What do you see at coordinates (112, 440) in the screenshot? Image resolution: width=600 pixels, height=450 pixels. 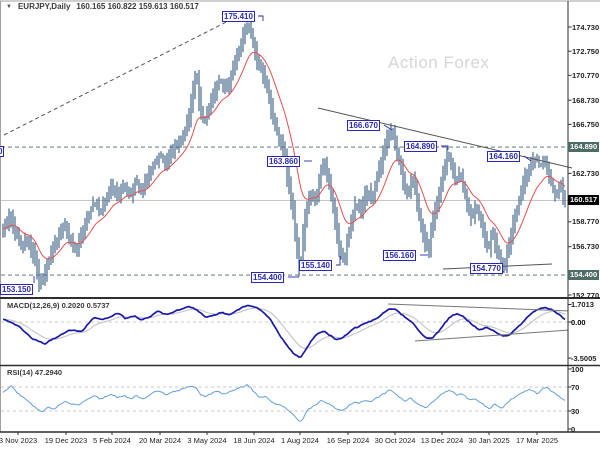 I see `date-label: 5 Feb 2024` at bounding box center [112, 440].